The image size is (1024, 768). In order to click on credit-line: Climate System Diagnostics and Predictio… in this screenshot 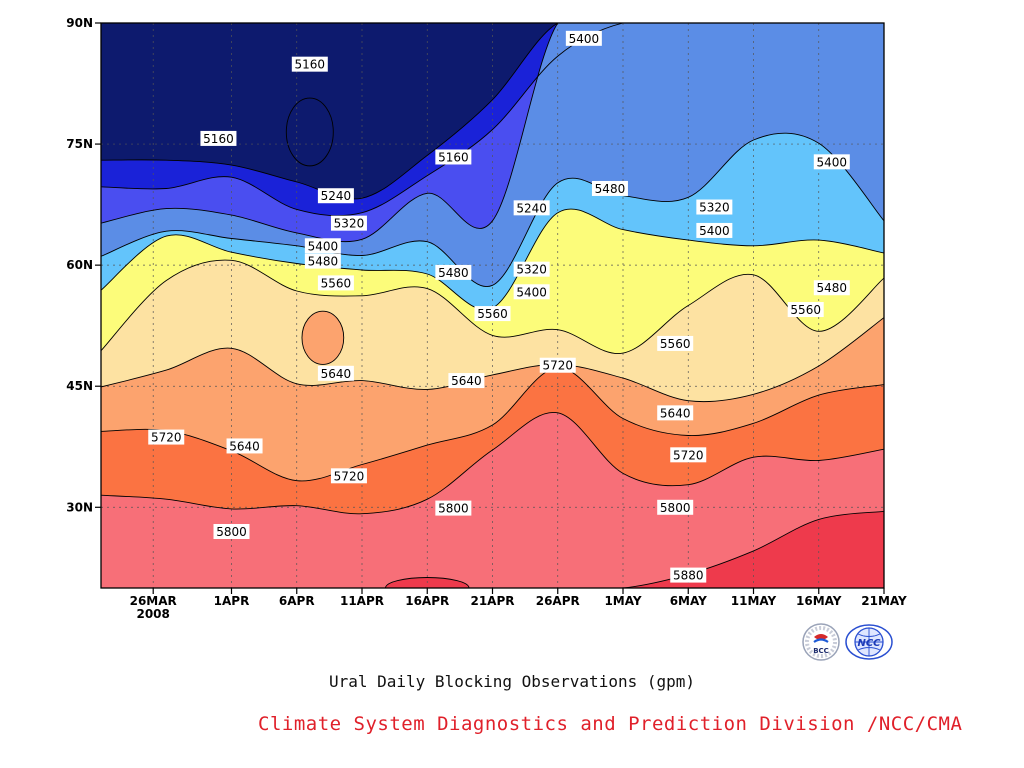, I will do `click(610, 724)`.